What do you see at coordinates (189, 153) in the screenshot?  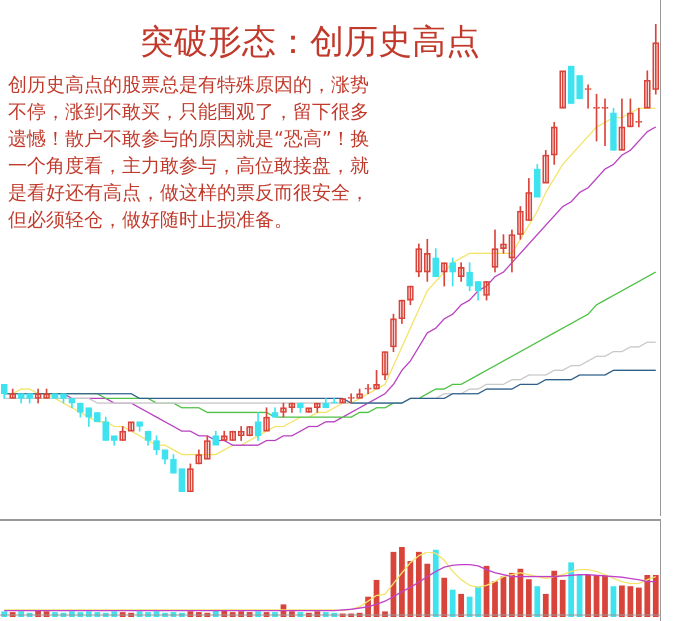 I see `annotation: 创历史高点的股票总是有特殊原因的，涨势不停，涨到不敢买，只能围观了，留下很多遗憾！散户不敢参与的原因就是“恐高”！换一个角度看，主力敢参与，高位敢接盘，就是看好还有高点，做这样的票反而很安全，但必须轻仓，做好随时止损准备。` at bounding box center [189, 153].